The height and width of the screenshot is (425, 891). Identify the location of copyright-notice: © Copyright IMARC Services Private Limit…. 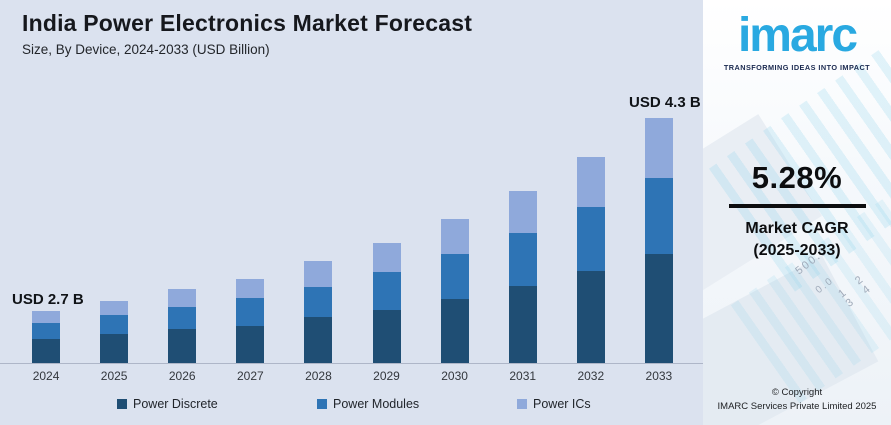
(797, 399).